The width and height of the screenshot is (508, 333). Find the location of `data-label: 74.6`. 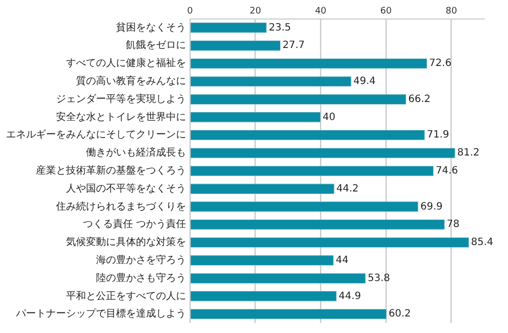

data-label: 74.6 is located at coordinates (447, 170).